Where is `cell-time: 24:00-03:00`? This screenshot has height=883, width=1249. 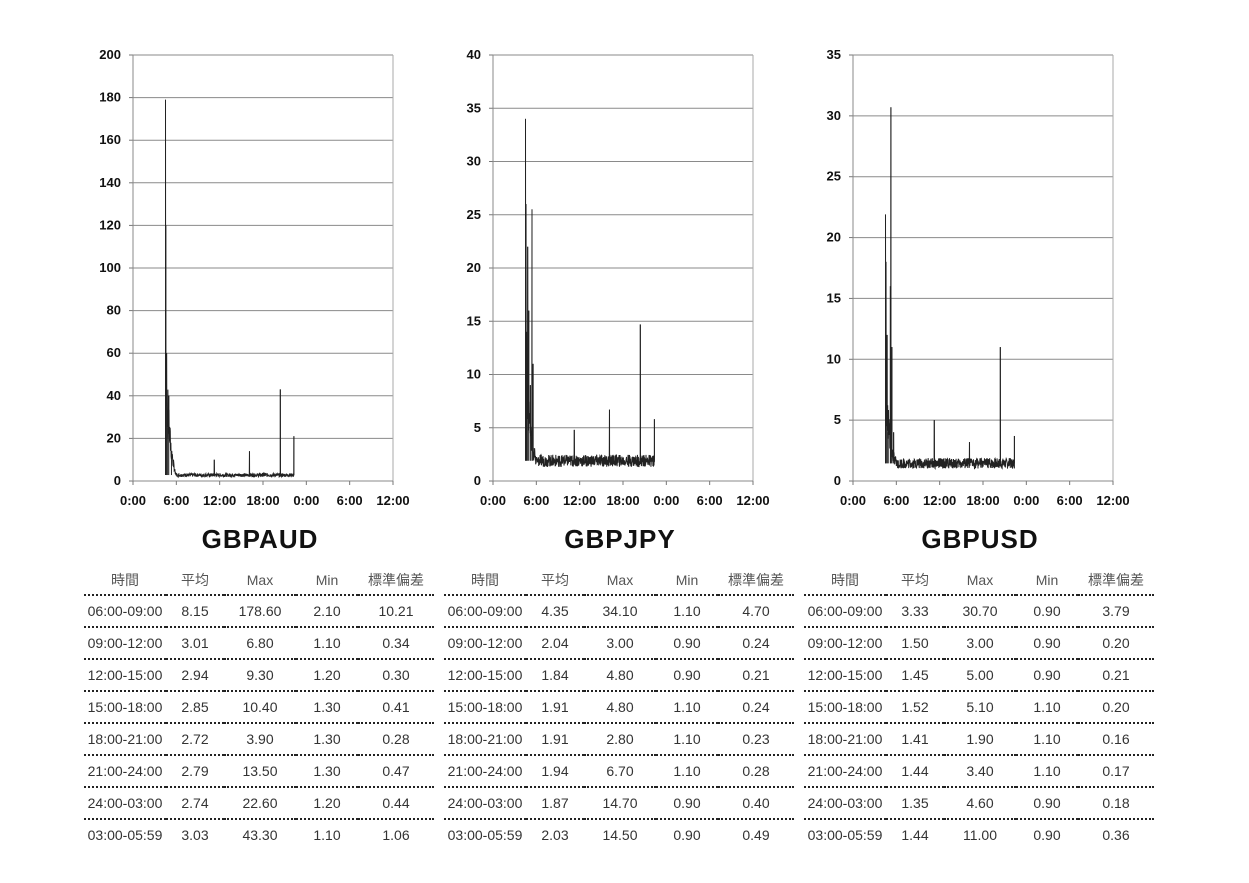
cell-time: 24:00-03:00 is located at coordinates (125, 802).